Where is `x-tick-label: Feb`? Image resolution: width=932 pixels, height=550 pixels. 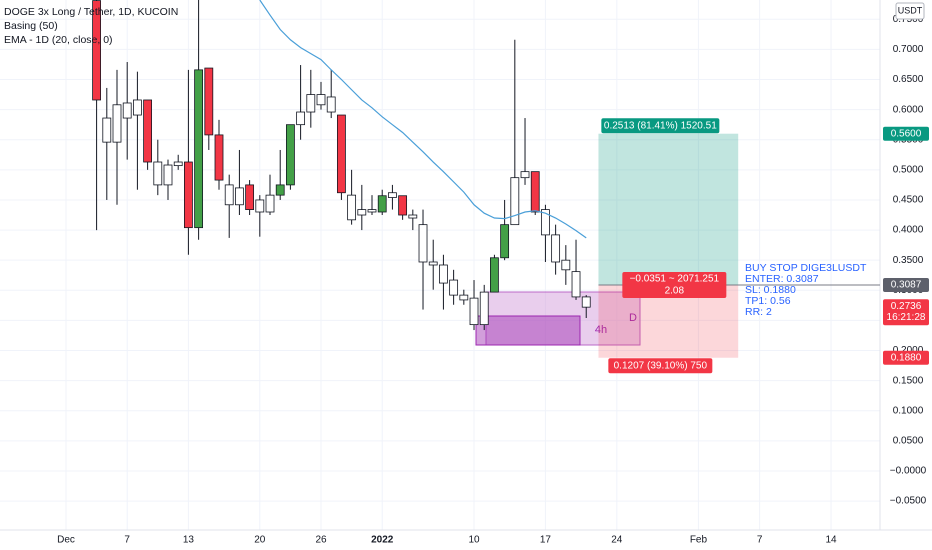 x-tick-label: Feb is located at coordinates (699, 540).